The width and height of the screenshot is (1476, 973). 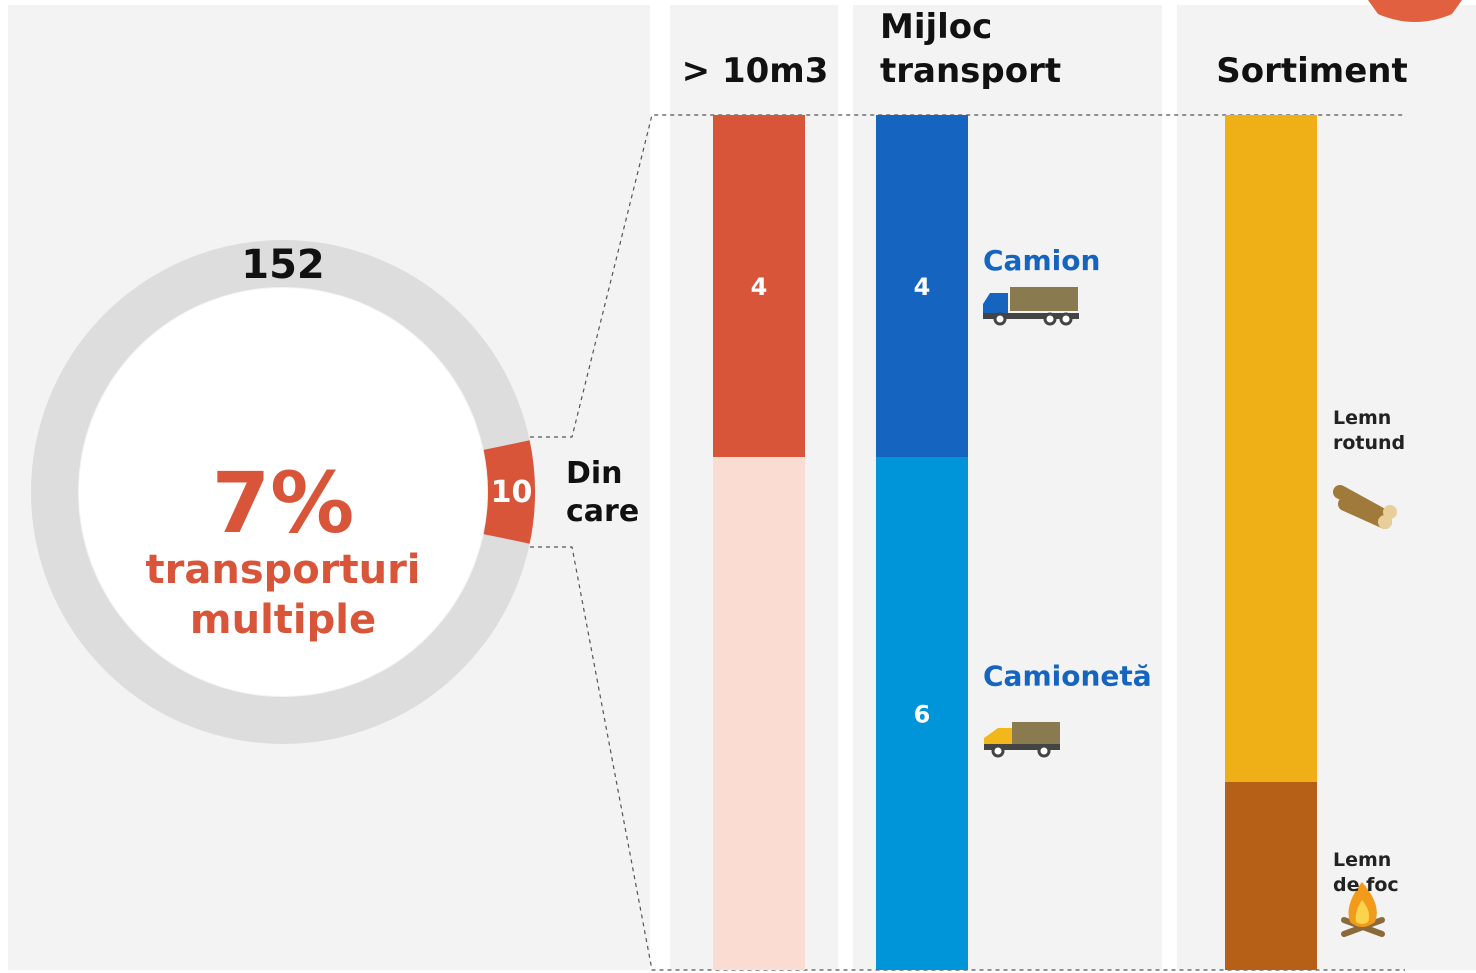 I want to click on center-value: 7%, so click(x=283, y=503).